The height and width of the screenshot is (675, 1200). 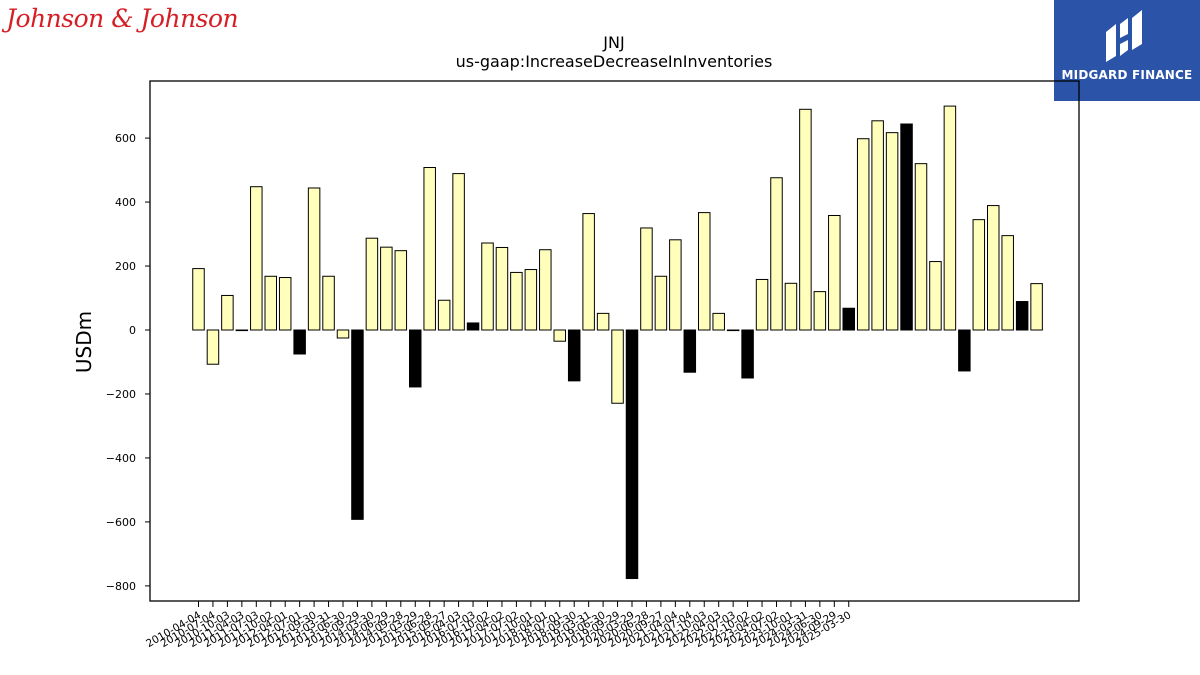 I want to click on y-tick-label: −200, so click(x=121, y=394).